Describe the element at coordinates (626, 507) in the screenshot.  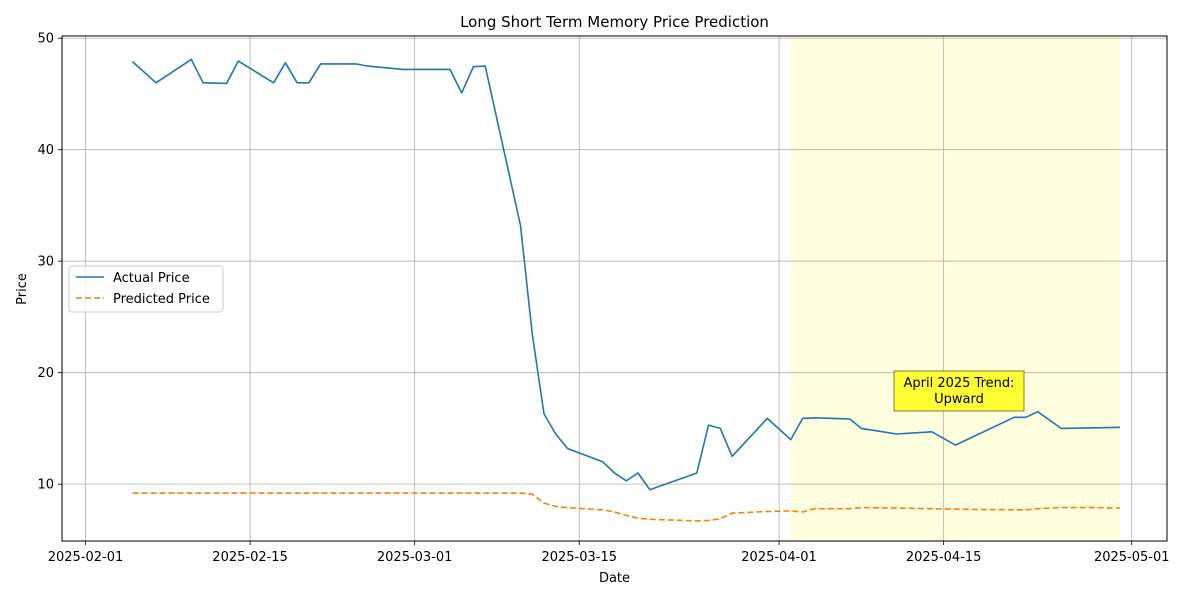
I see `predicted-price-line` at that location.